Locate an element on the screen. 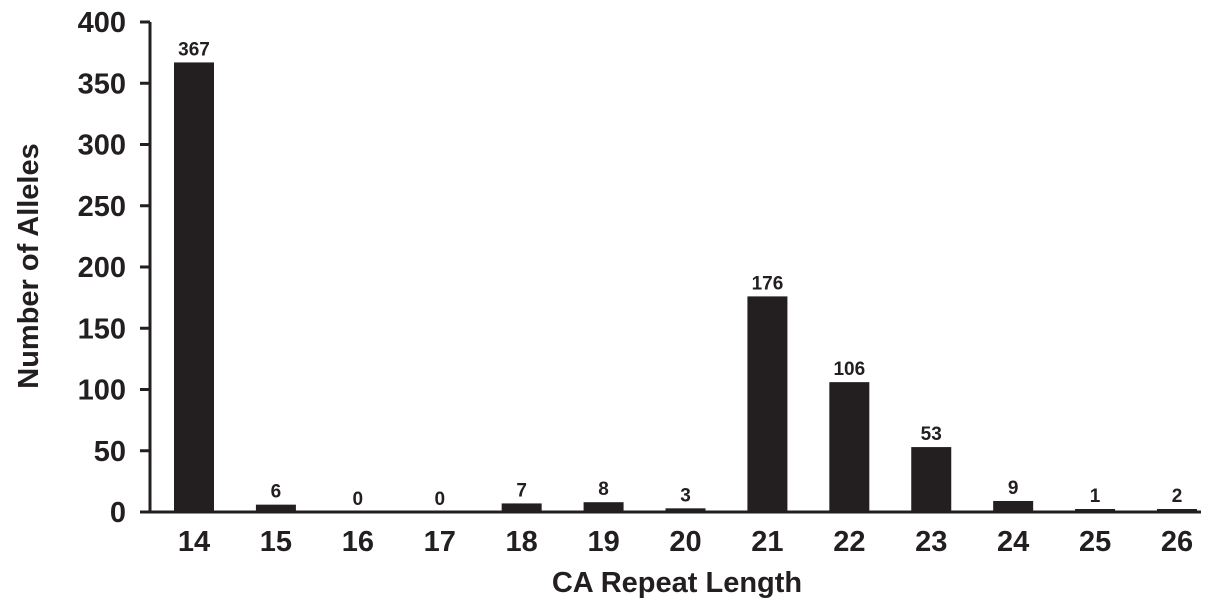 This screenshot has width=1206, height=604. x-tick-label: 20 is located at coordinates (685, 542).